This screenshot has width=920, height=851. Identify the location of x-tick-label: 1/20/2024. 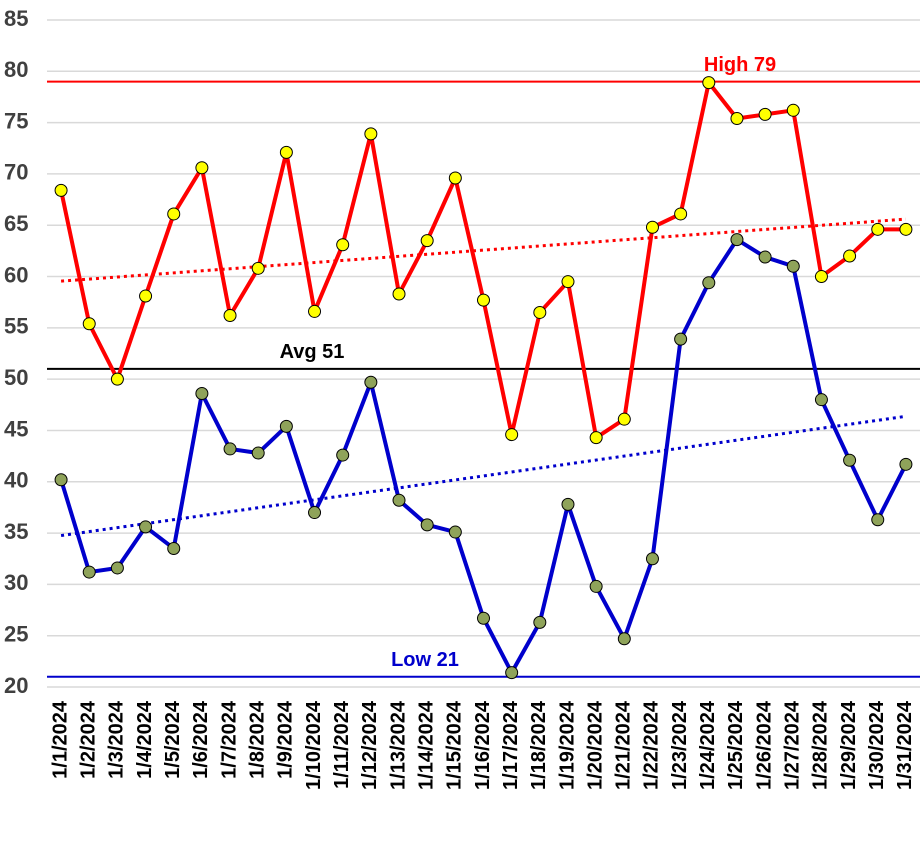
(595, 745).